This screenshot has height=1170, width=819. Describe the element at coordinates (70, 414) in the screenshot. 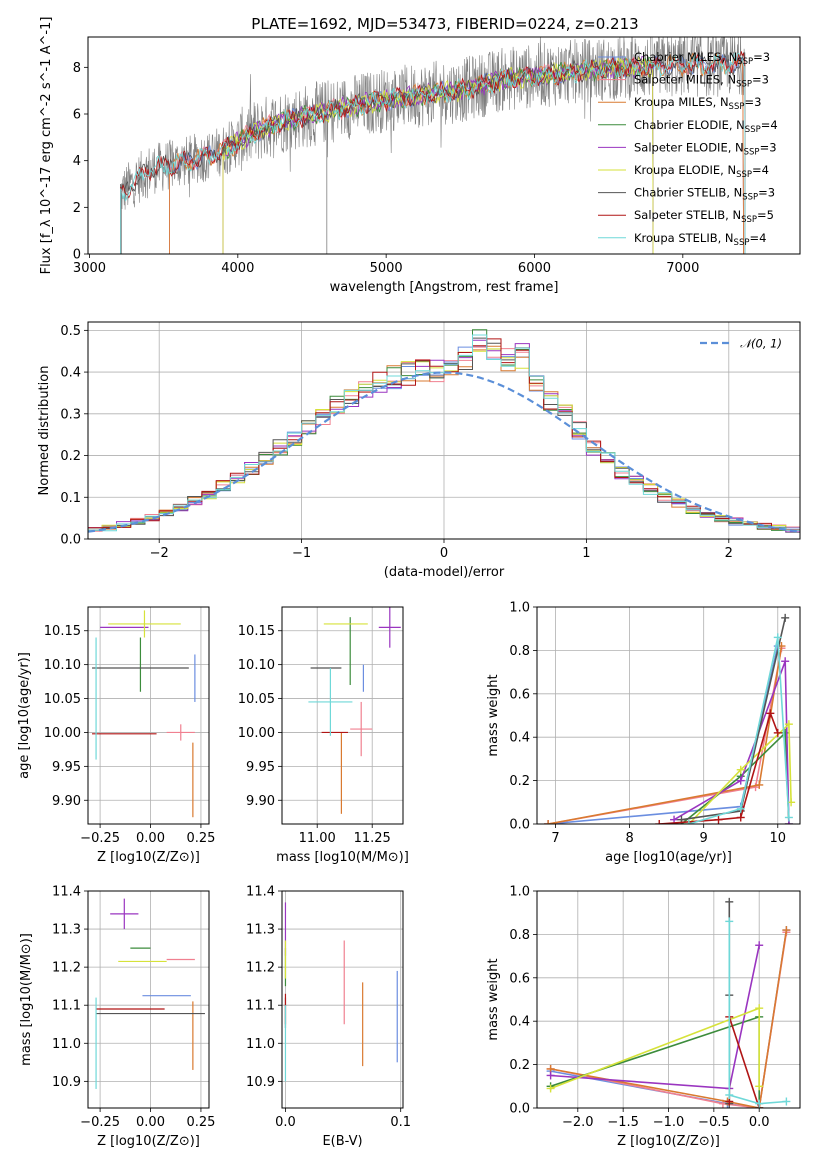

I see `y-tick-label: 0.3` at that location.